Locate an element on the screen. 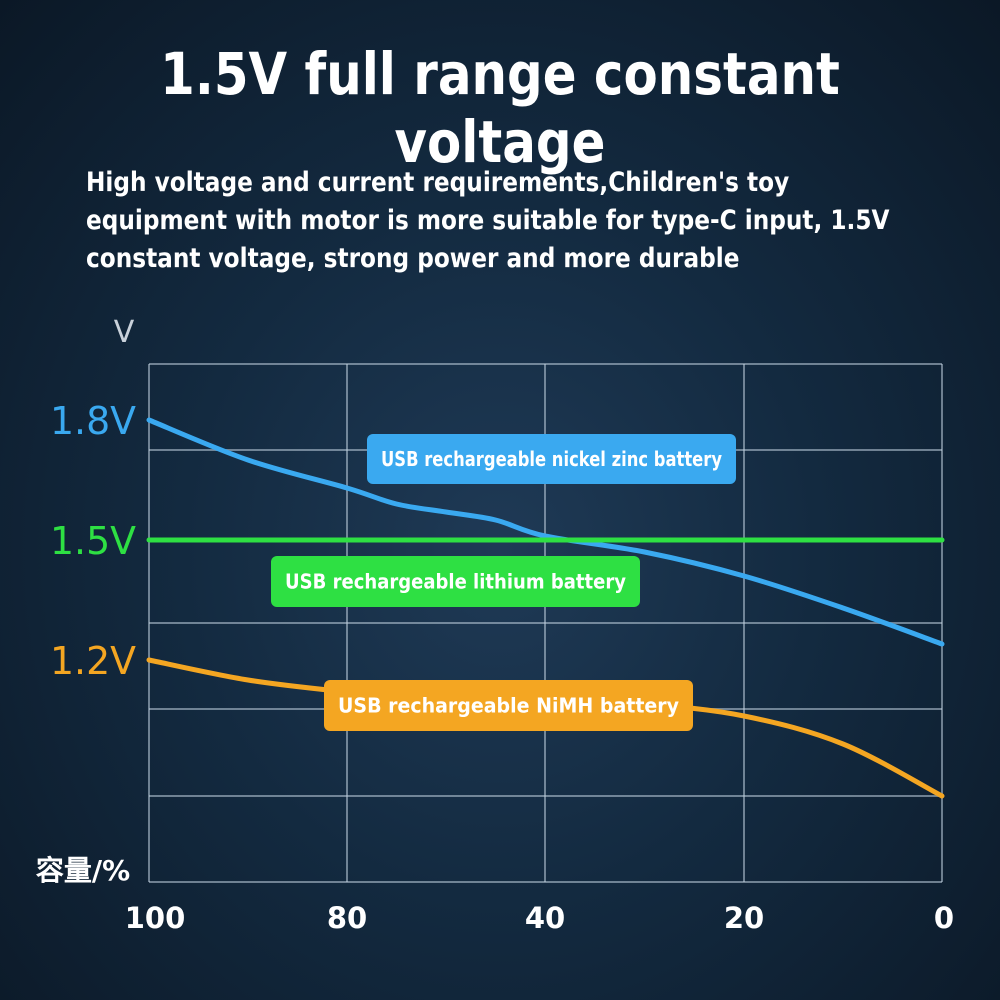 Image resolution: width=1000 pixels, height=1000 pixels. x-tick-label: 40 is located at coordinates (545, 918).